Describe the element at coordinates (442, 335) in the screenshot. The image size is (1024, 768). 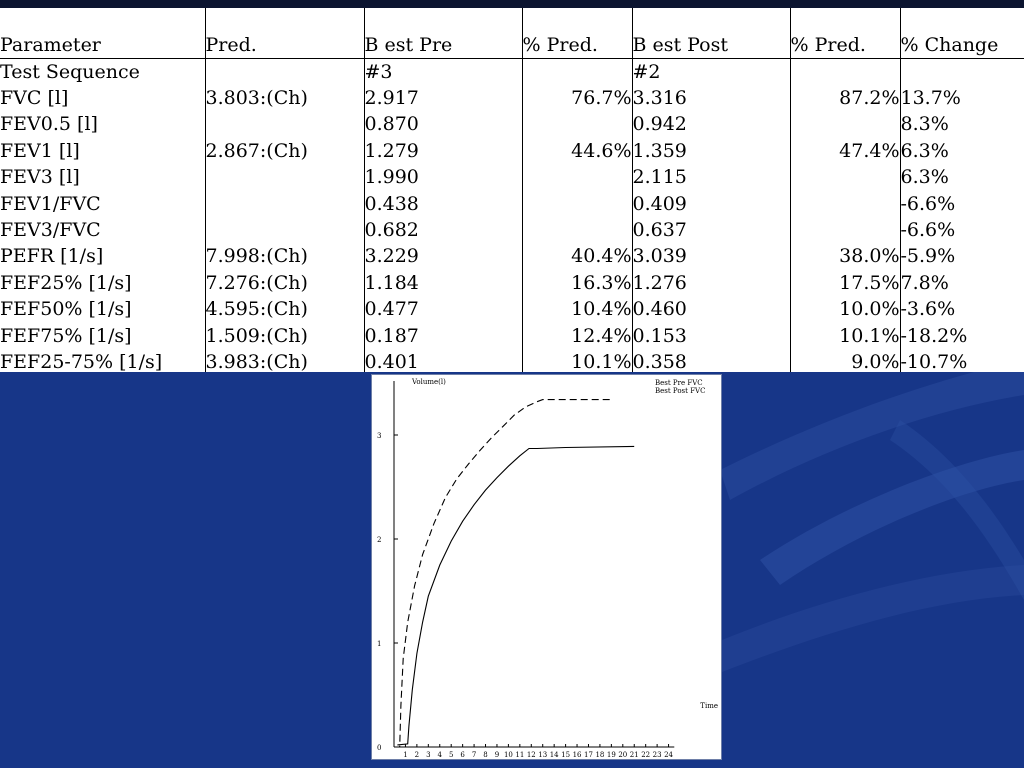
I see `cell-best-pre: 0.187` at that location.